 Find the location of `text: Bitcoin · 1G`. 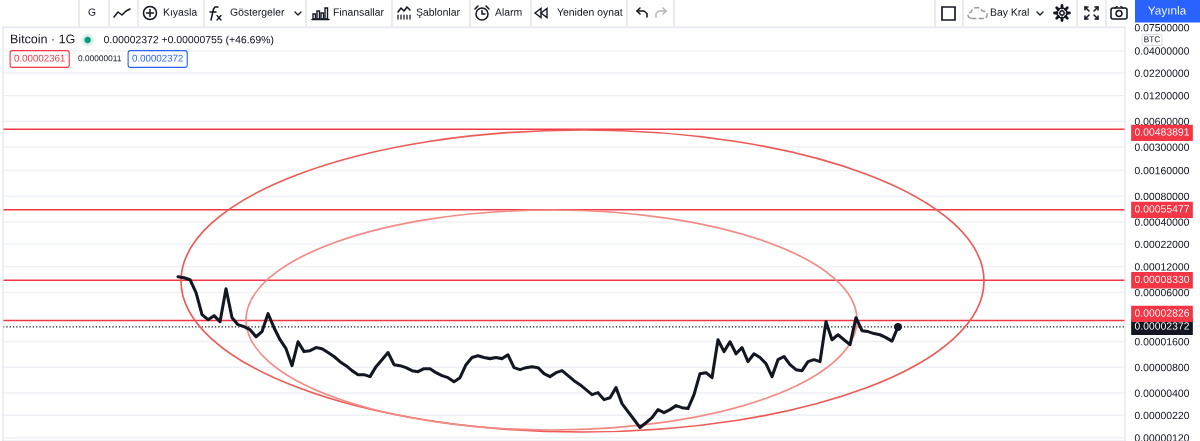

text: Bitcoin · 1G is located at coordinates (43, 39).